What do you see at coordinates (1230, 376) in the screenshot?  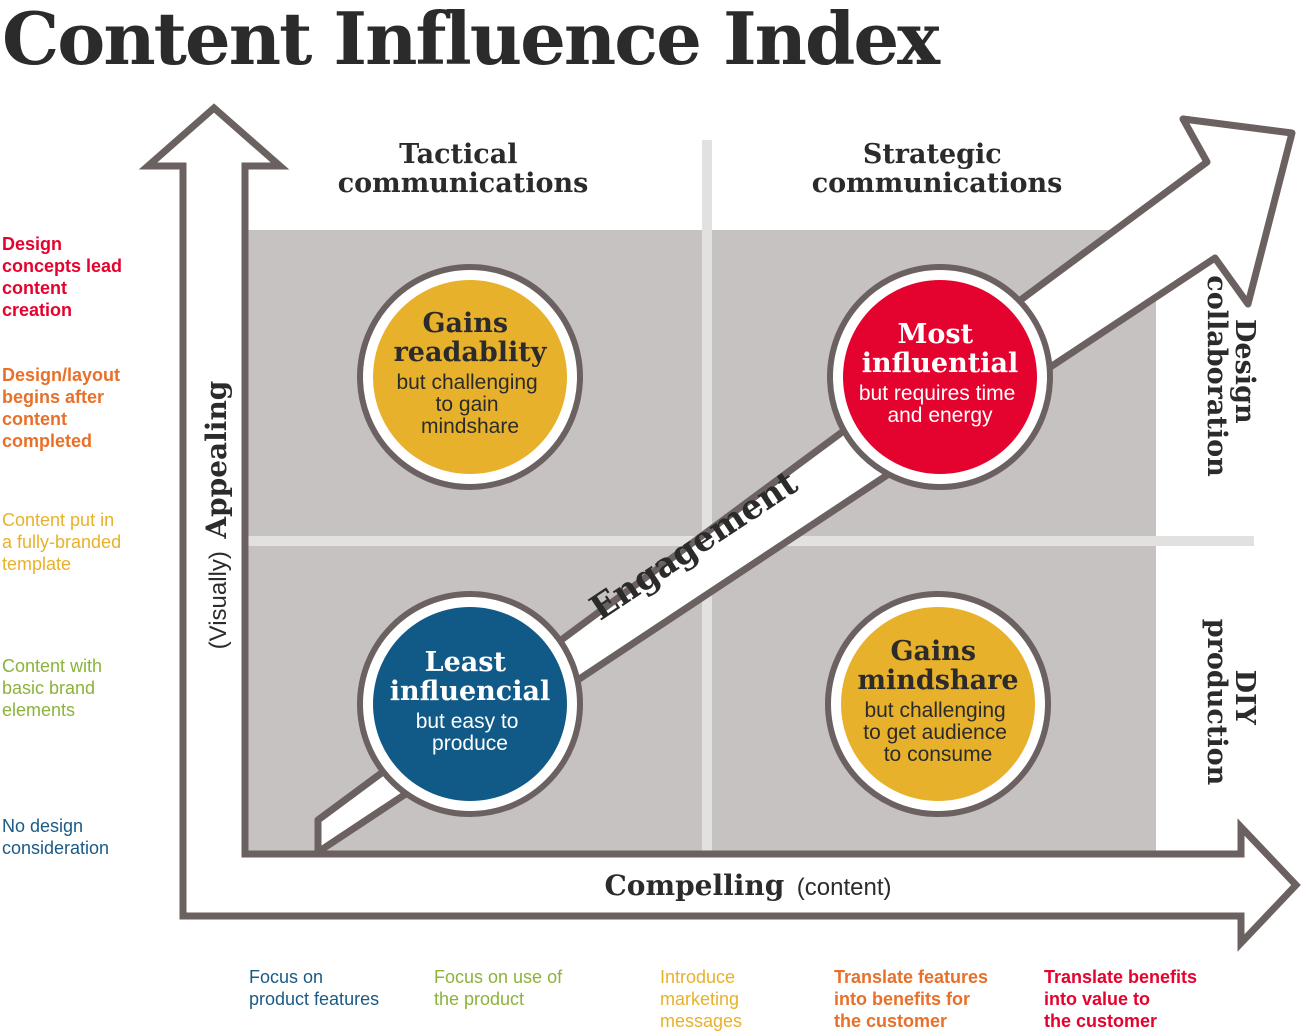 I see `row-header-design-collaboration: Design collaboration` at bounding box center [1230, 376].